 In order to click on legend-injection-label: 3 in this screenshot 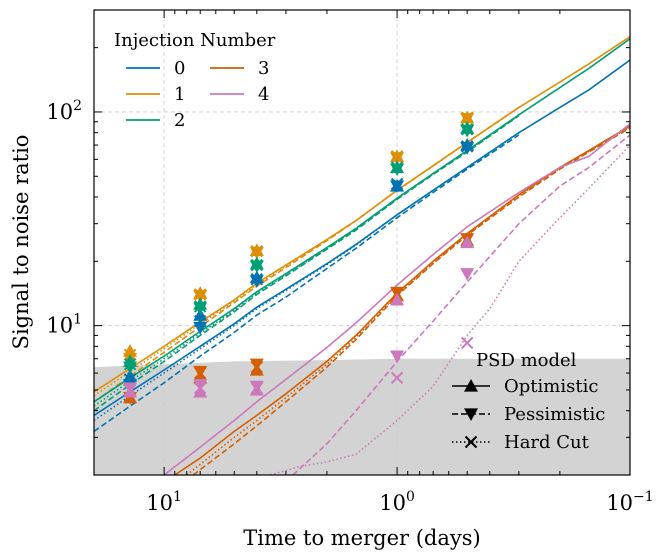, I will do `click(263, 68)`.